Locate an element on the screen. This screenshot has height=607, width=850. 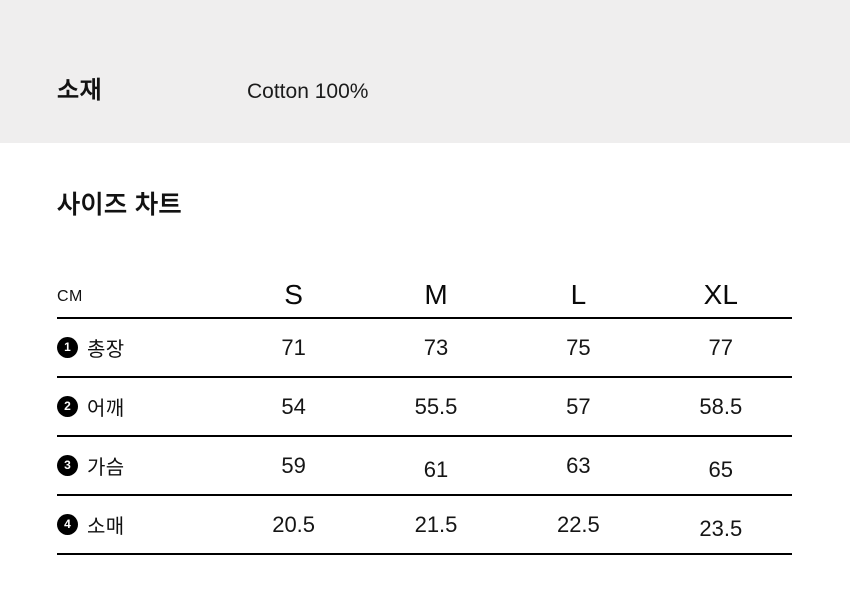
row-label-cell: 3 가슴 is located at coordinates (140, 466).